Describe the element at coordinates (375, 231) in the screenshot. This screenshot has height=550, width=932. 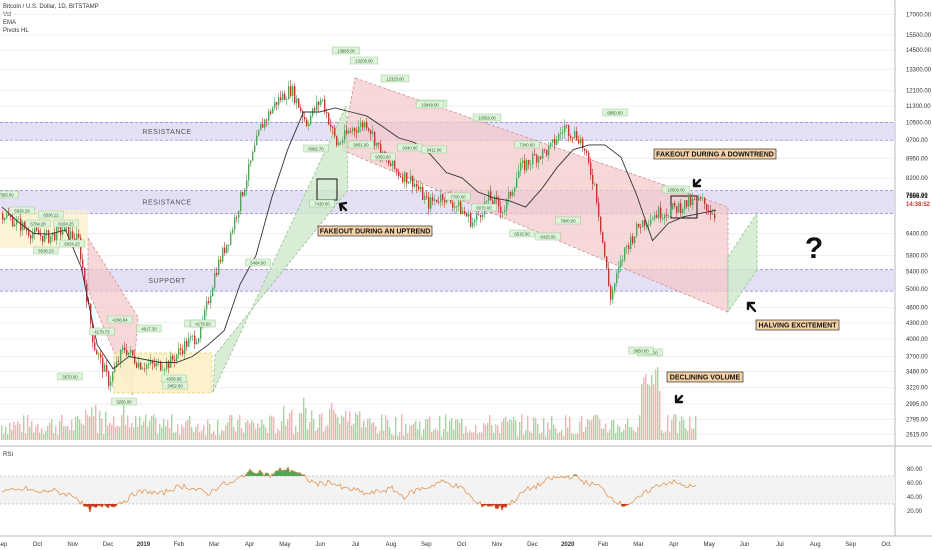
I see `callout-box` at that location.